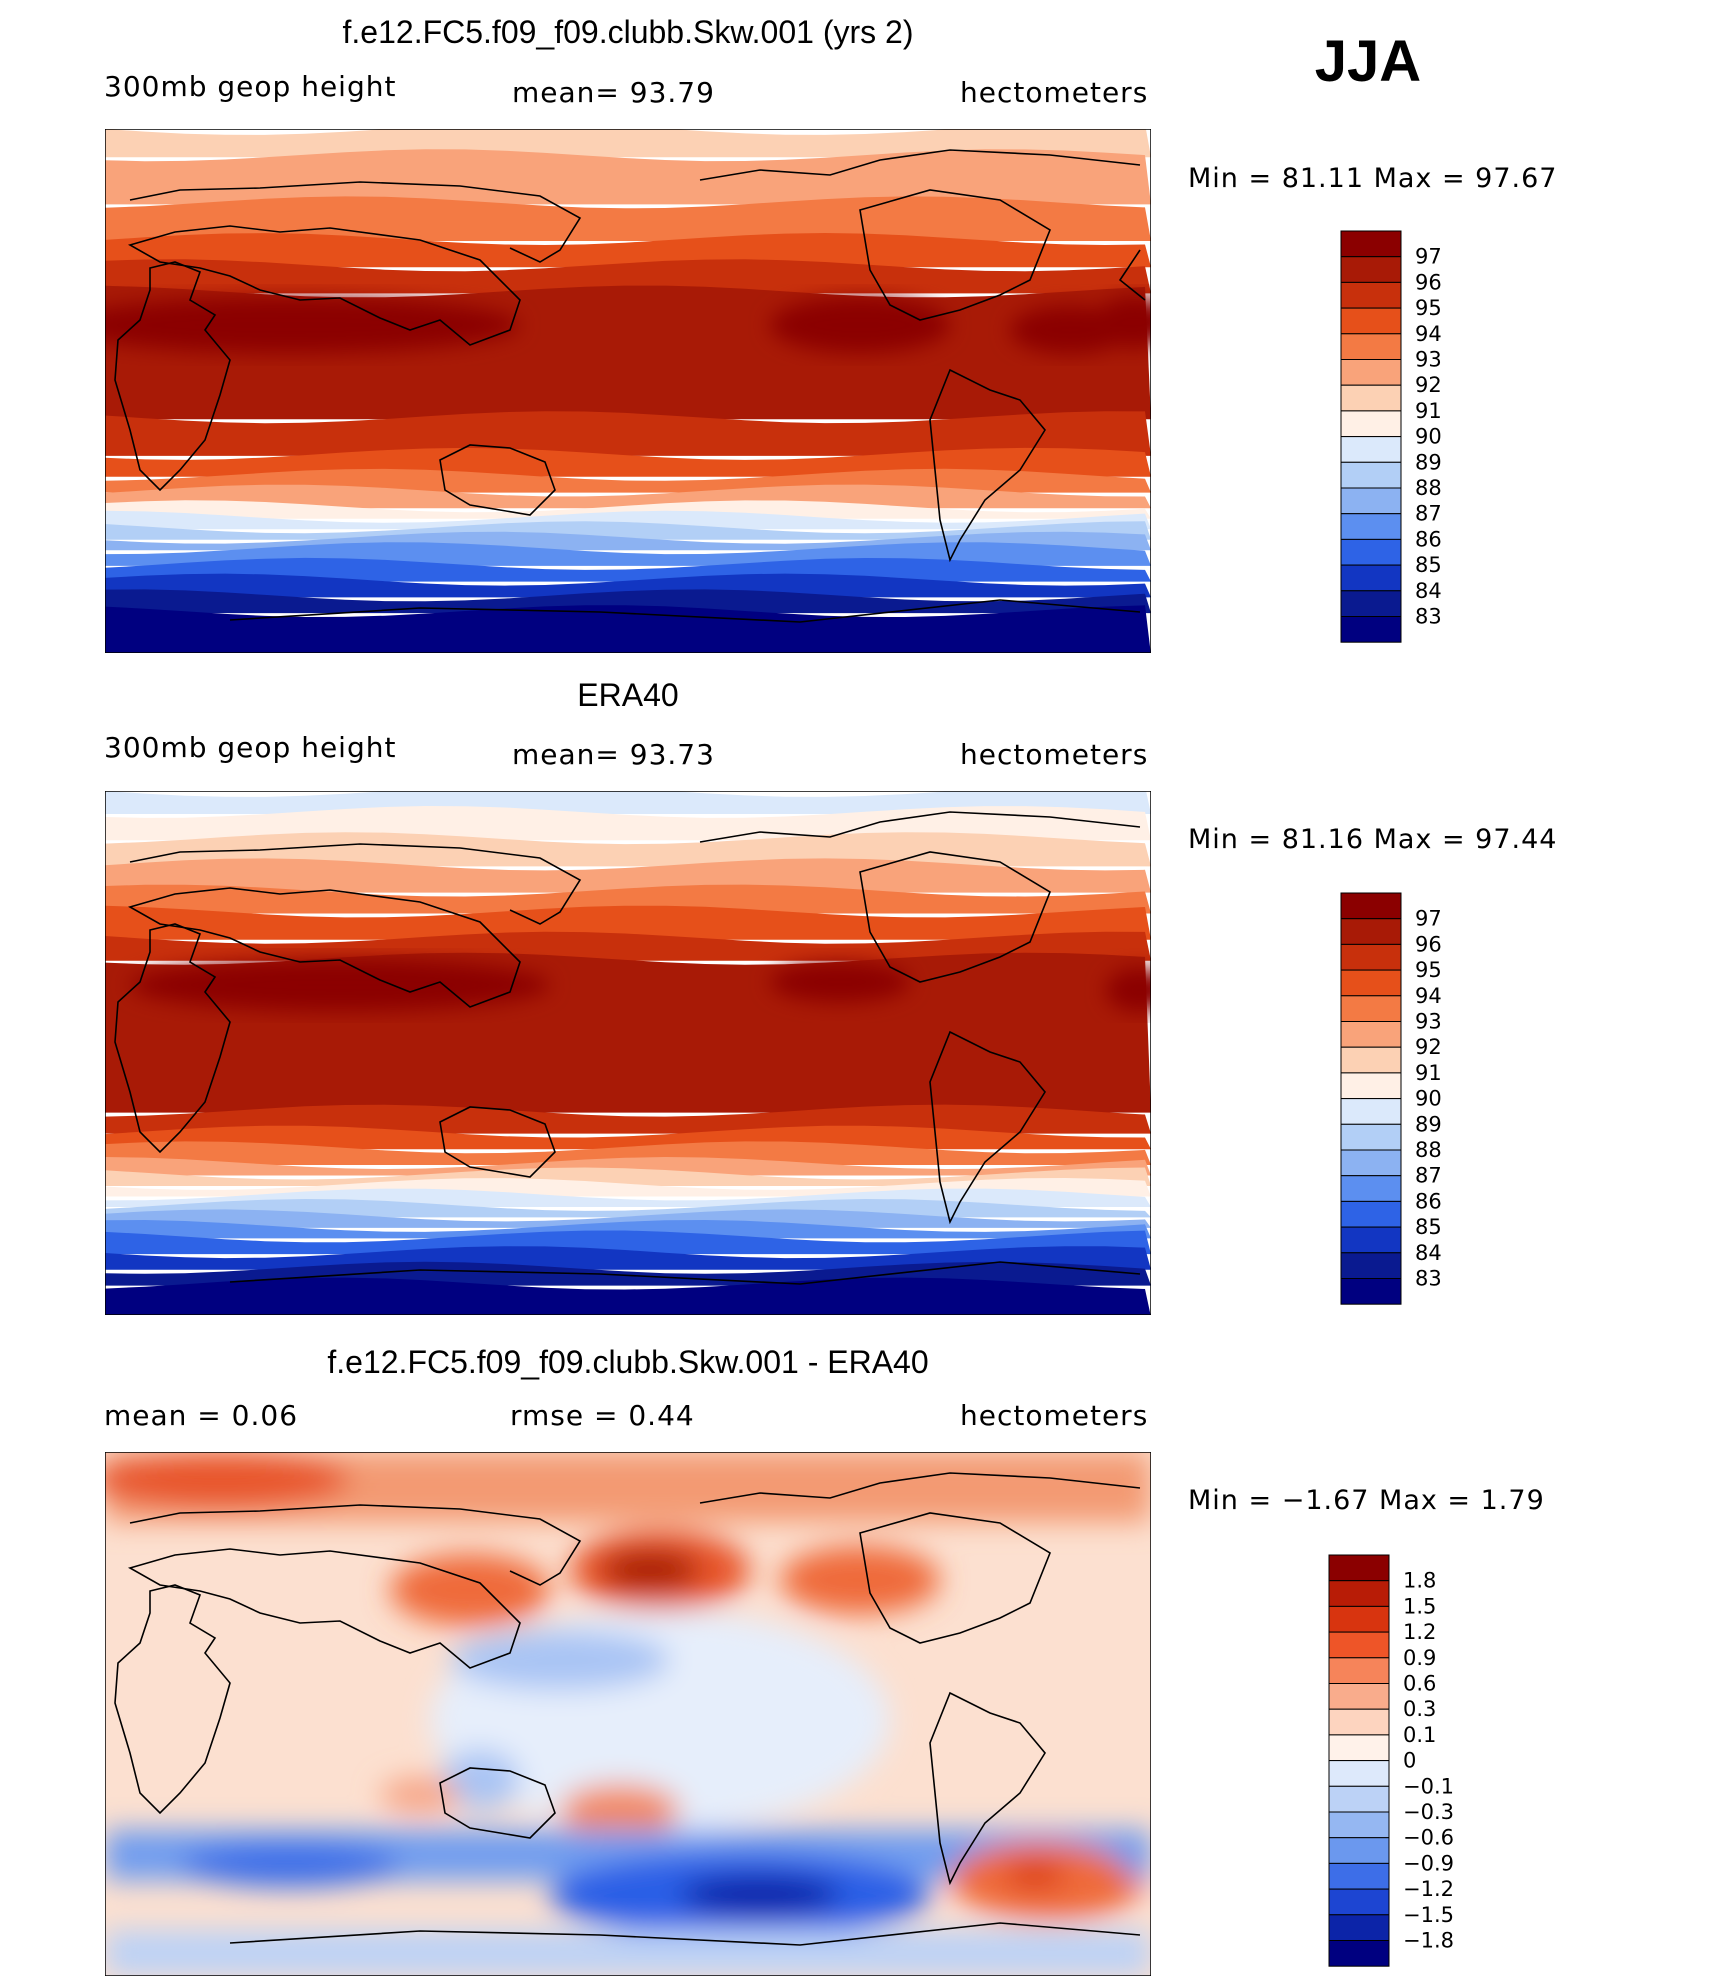 The image size is (1710, 1979). Describe the element at coordinates (1409, 1761) in the screenshot. I see `colorbar-tick-label: 0` at that location.